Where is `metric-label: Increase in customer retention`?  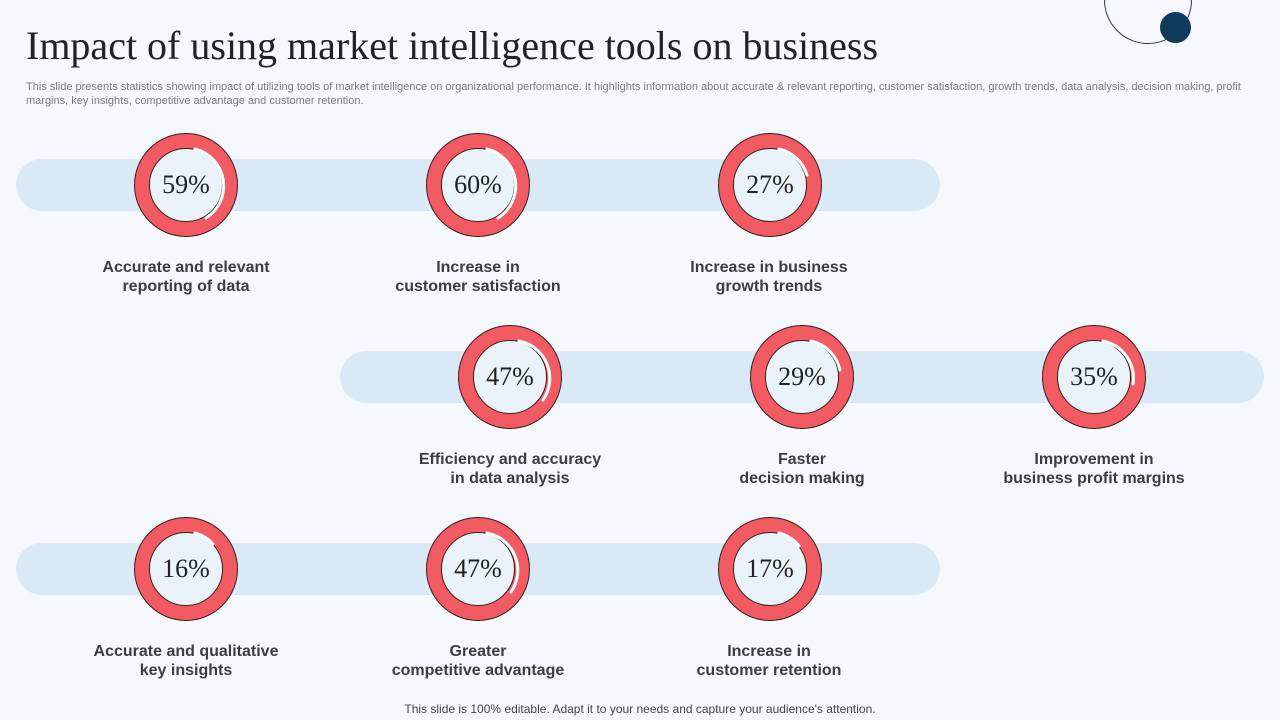 metric-label: Increase in customer retention is located at coordinates (769, 661).